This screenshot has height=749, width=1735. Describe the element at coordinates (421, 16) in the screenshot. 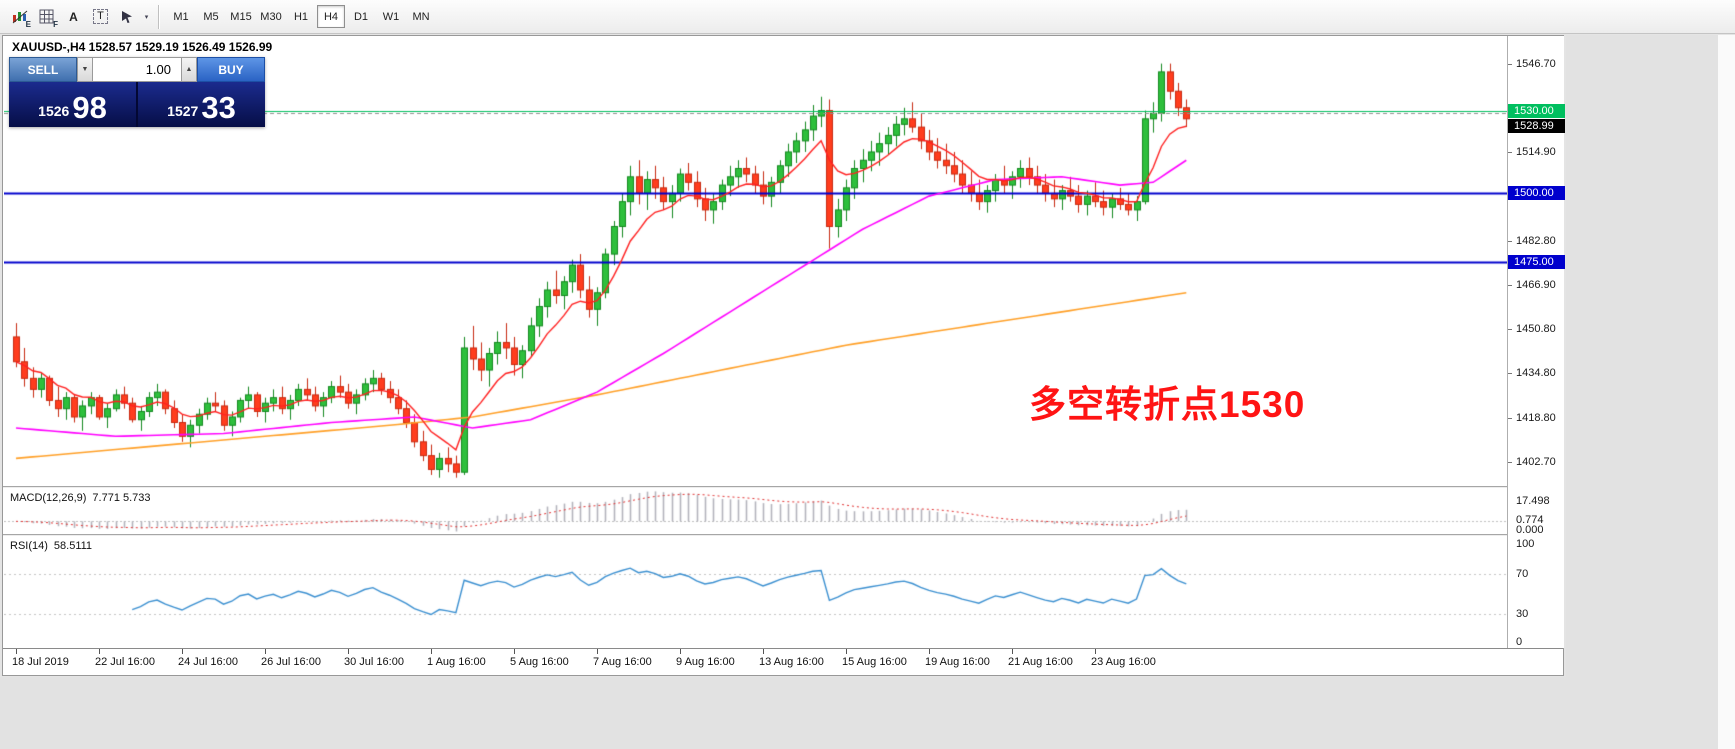

I see `timeframe-mn: MN` at that location.